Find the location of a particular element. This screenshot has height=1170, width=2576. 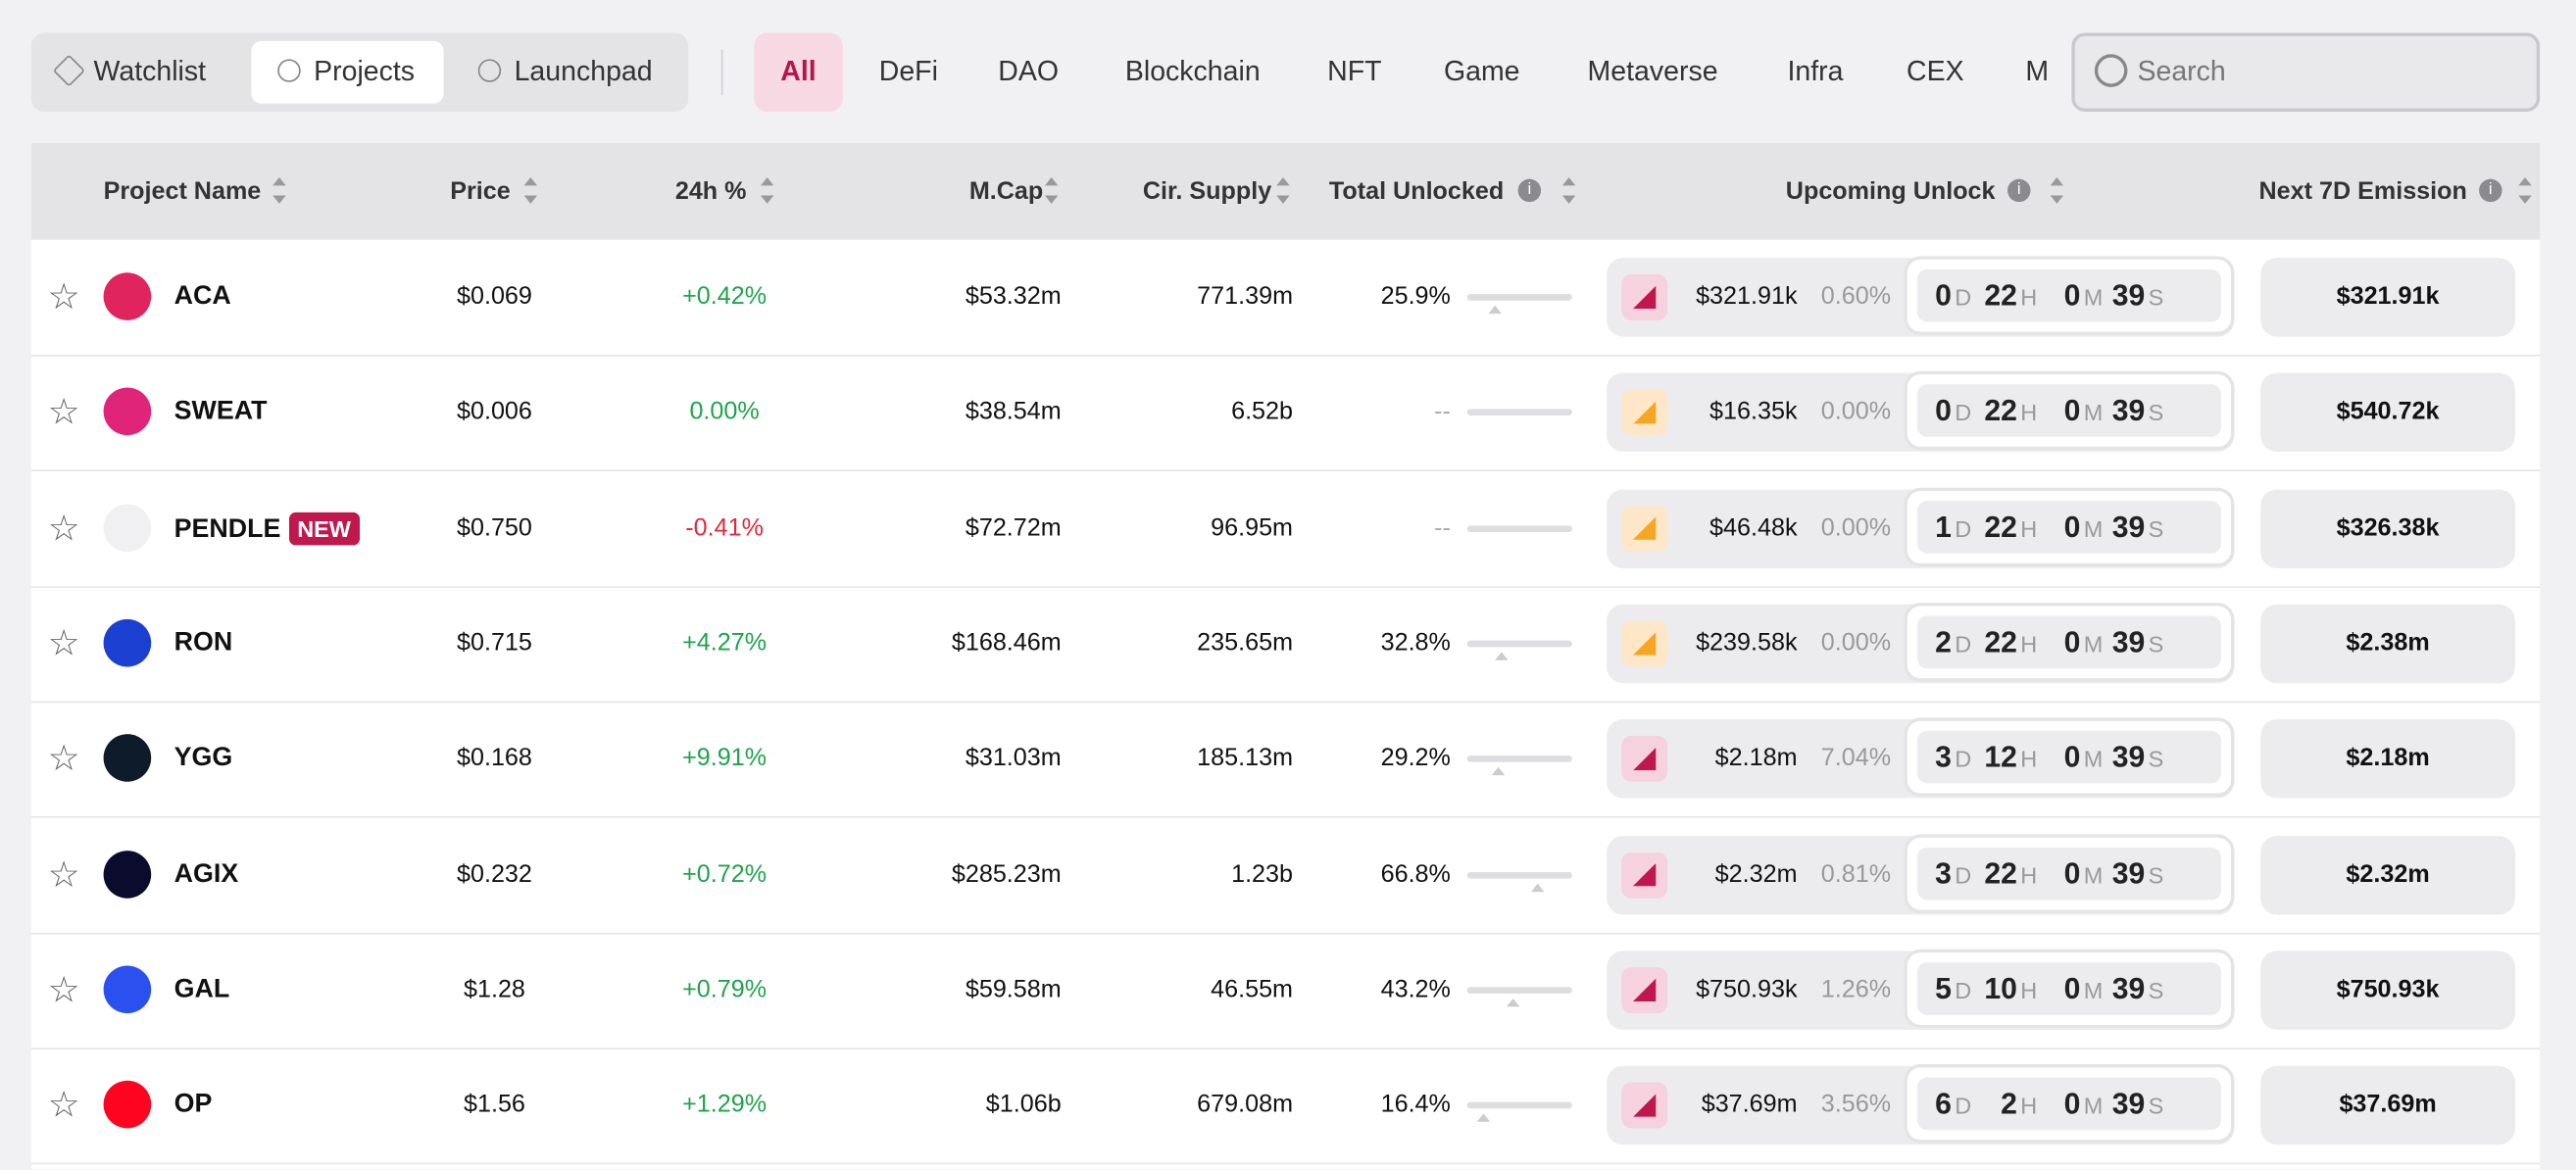

column-header: 24h % is located at coordinates (710, 191).